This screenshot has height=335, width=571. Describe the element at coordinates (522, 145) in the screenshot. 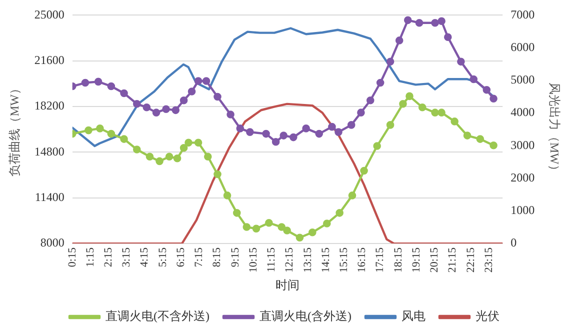

I see `y2-tick-label: 3000` at that location.